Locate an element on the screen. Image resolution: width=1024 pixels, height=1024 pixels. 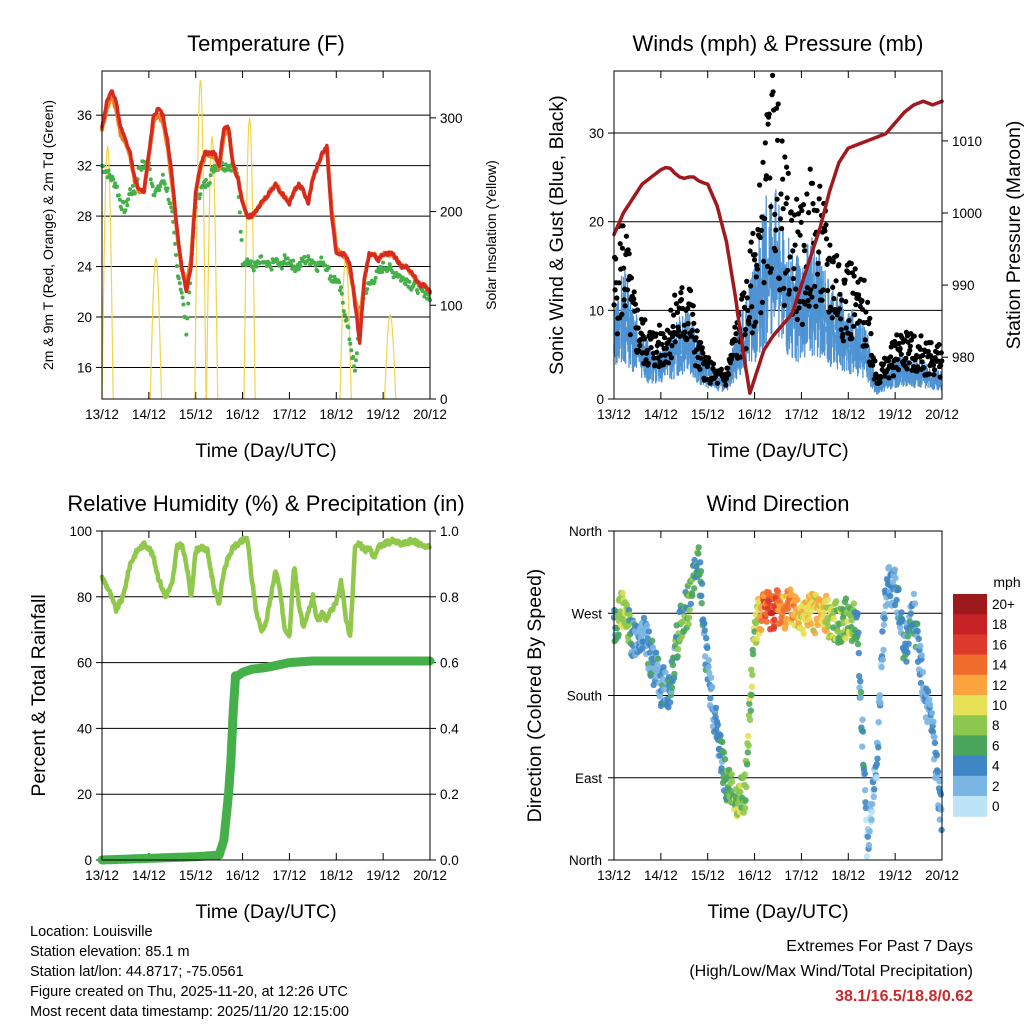
extremes-subtitle: (High/Low/Max Wind/Total Precipitation) is located at coordinates (831, 971).